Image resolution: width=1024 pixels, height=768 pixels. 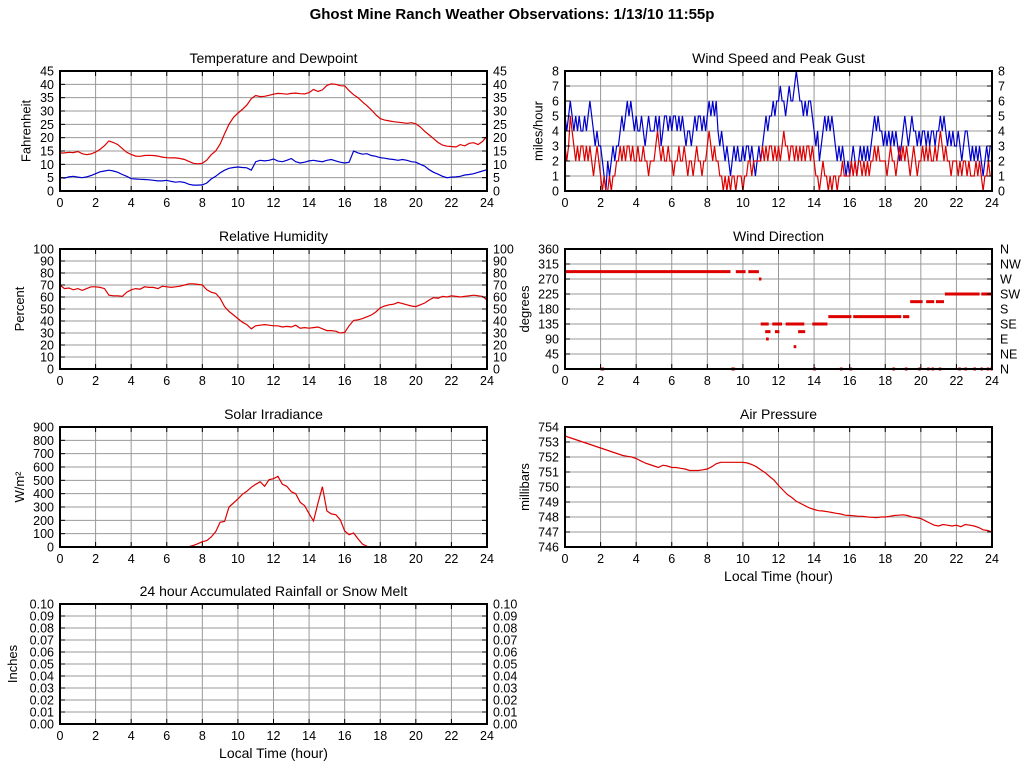 I want to click on y-tick-label: 4, so click(x=555, y=132).